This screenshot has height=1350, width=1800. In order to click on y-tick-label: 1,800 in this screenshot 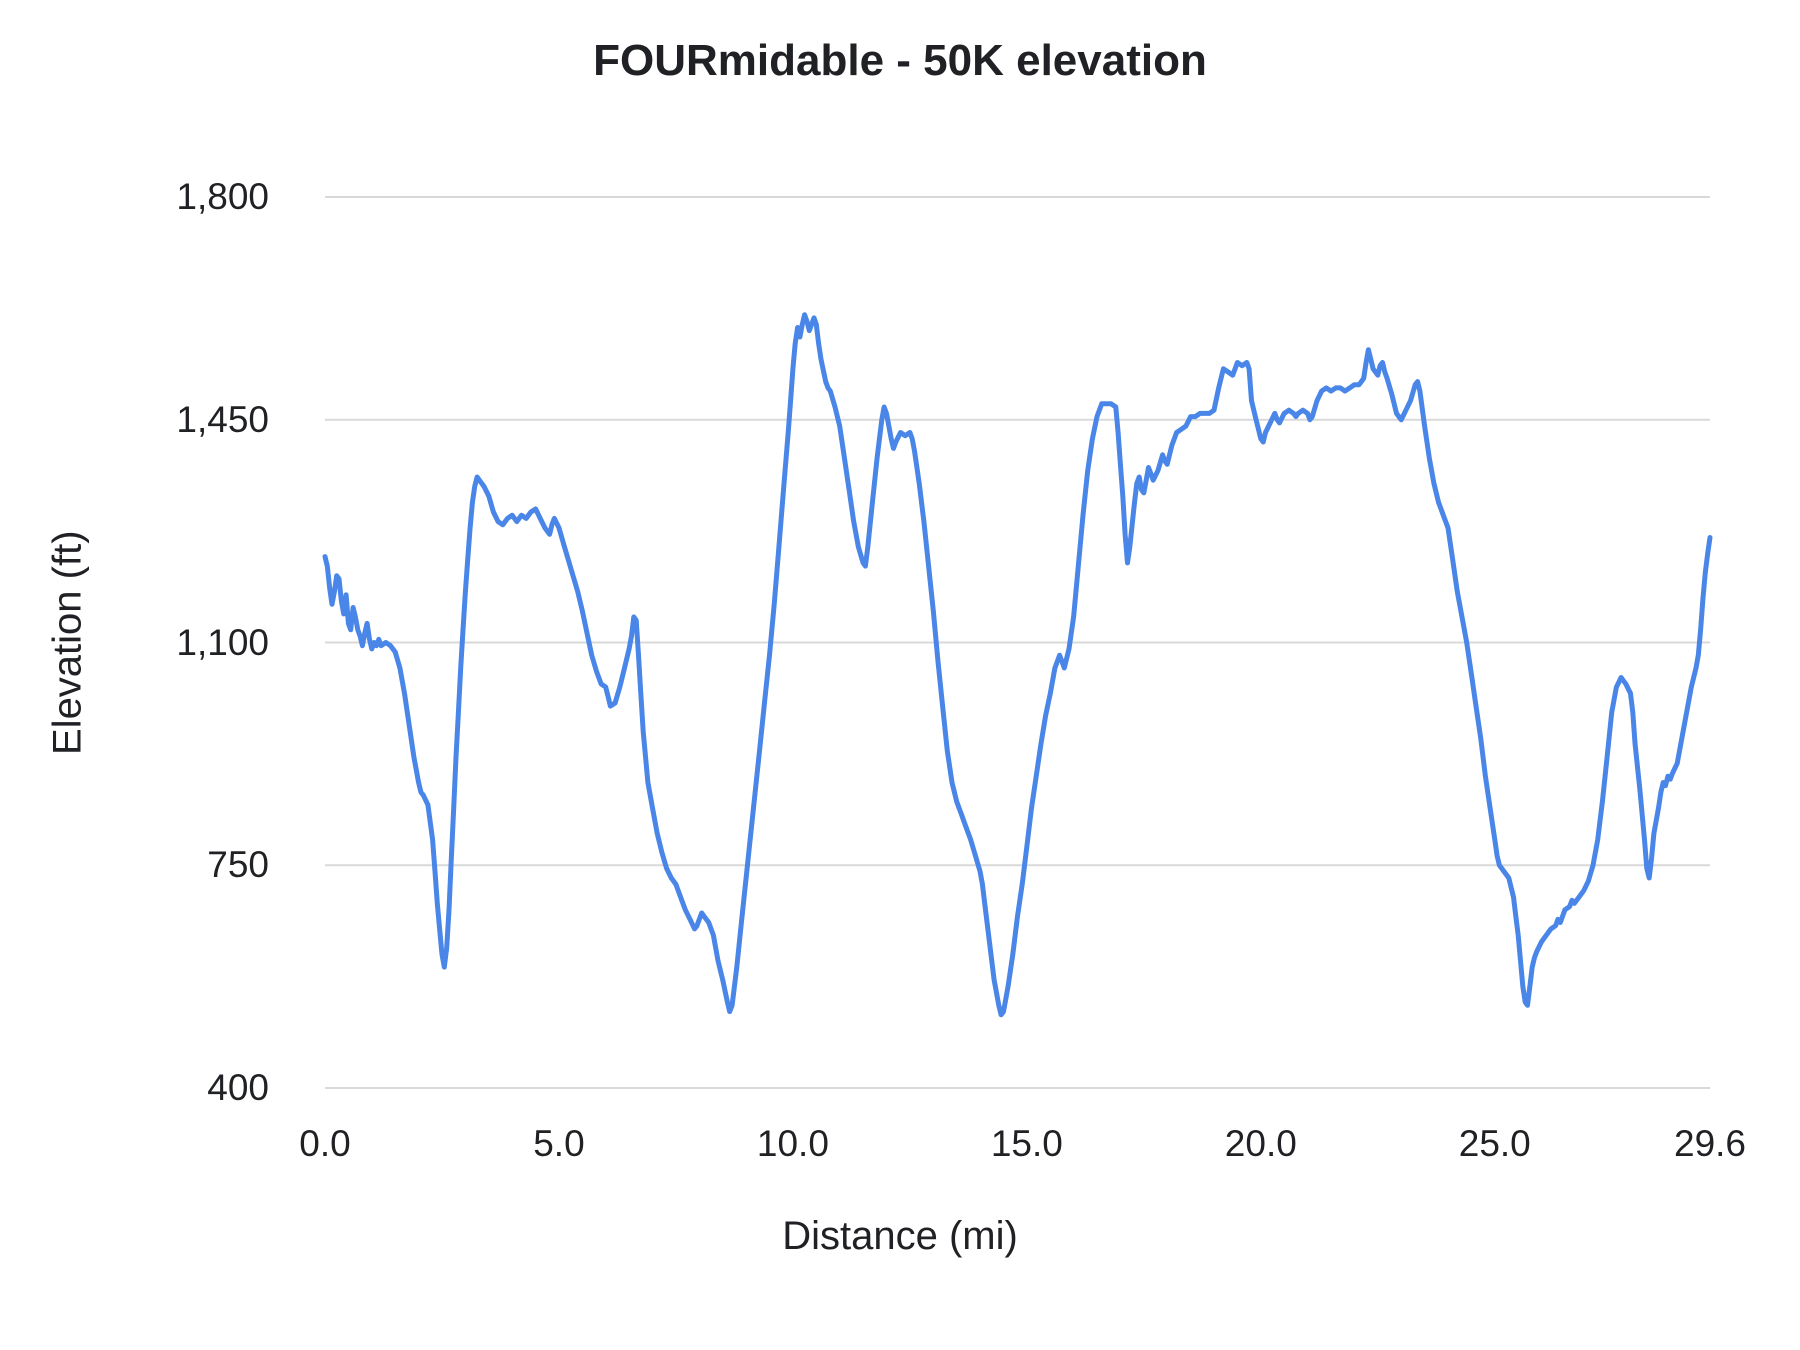, I will do `click(222, 196)`.